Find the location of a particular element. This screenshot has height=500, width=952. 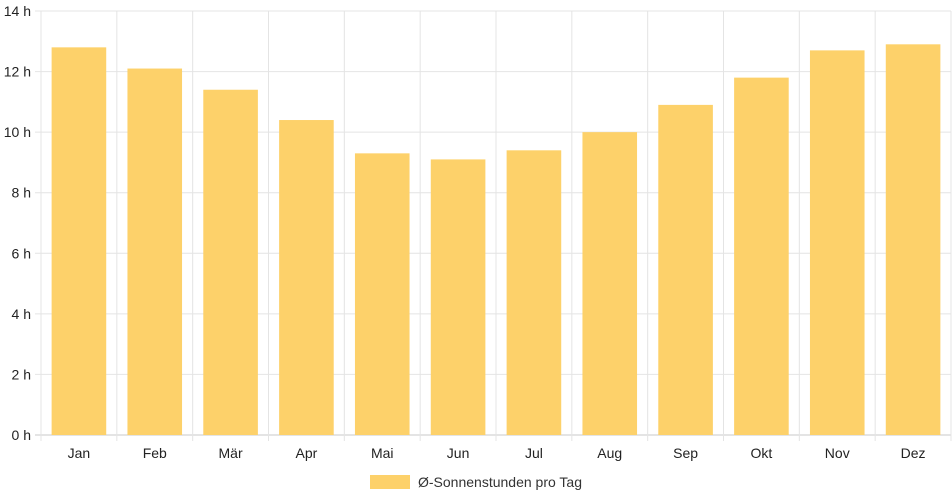

legend-swatch is located at coordinates (390, 482).